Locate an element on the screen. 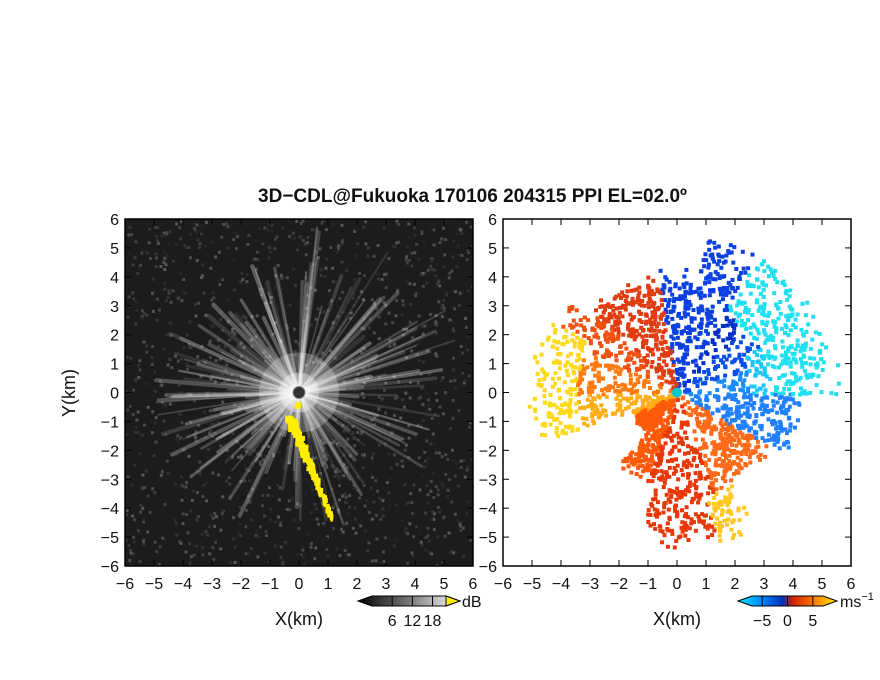 The width and height of the screenshot is (880, 680). left-colorbar-tick-label: 6 is located at coordinates (392, 621).